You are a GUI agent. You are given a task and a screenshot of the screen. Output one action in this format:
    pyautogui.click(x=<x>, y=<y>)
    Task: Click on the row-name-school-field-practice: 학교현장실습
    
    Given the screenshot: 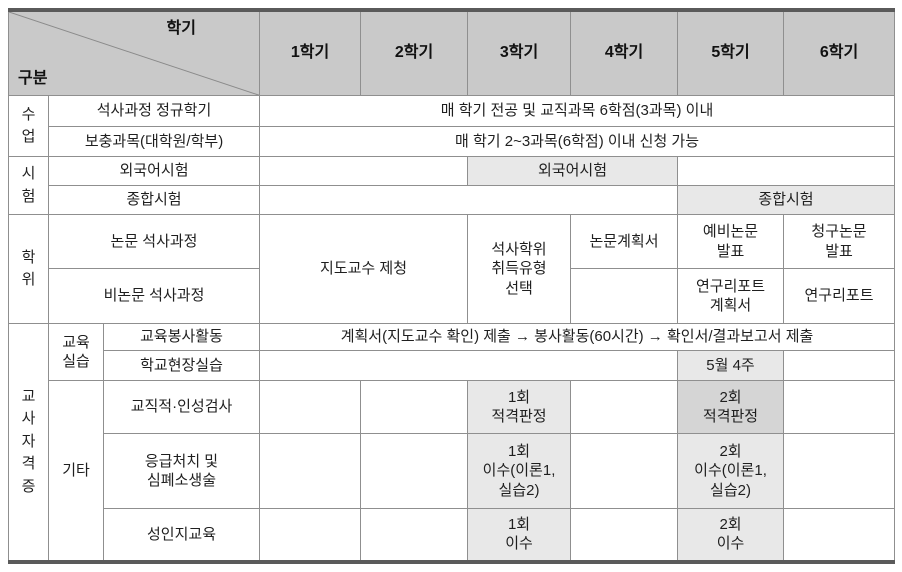 What is the action you would take?
    pyautogui.click(x=181, y=366)
    